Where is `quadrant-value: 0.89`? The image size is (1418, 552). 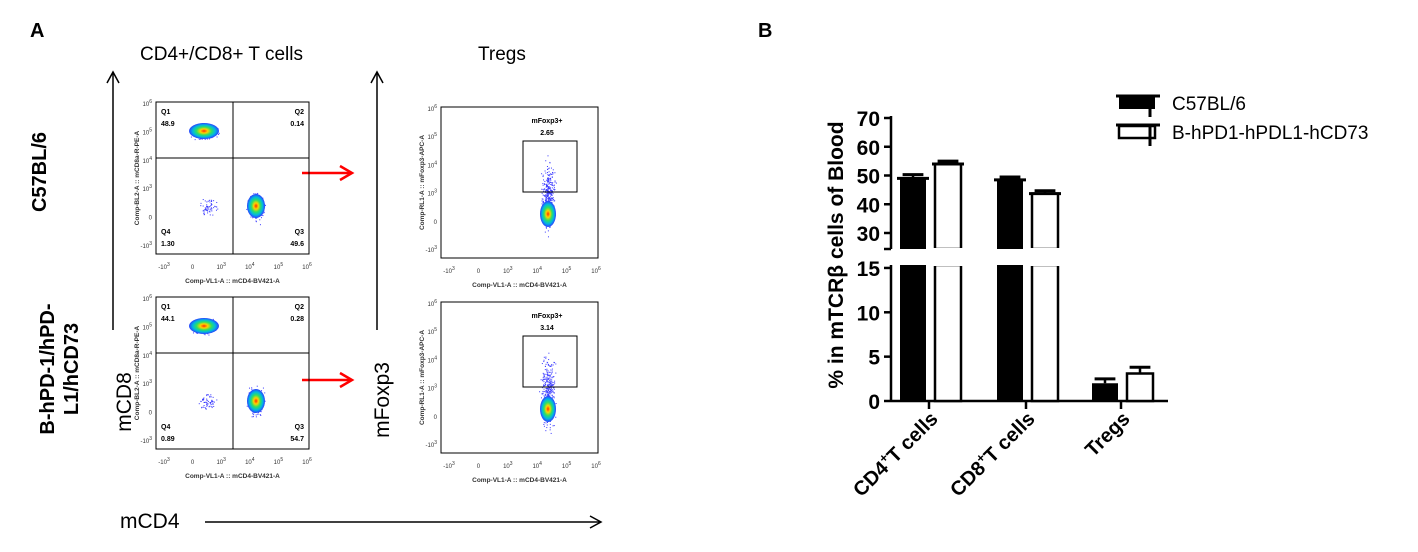
quadrant-value: 0.89 is located at coordinates (168, 439).